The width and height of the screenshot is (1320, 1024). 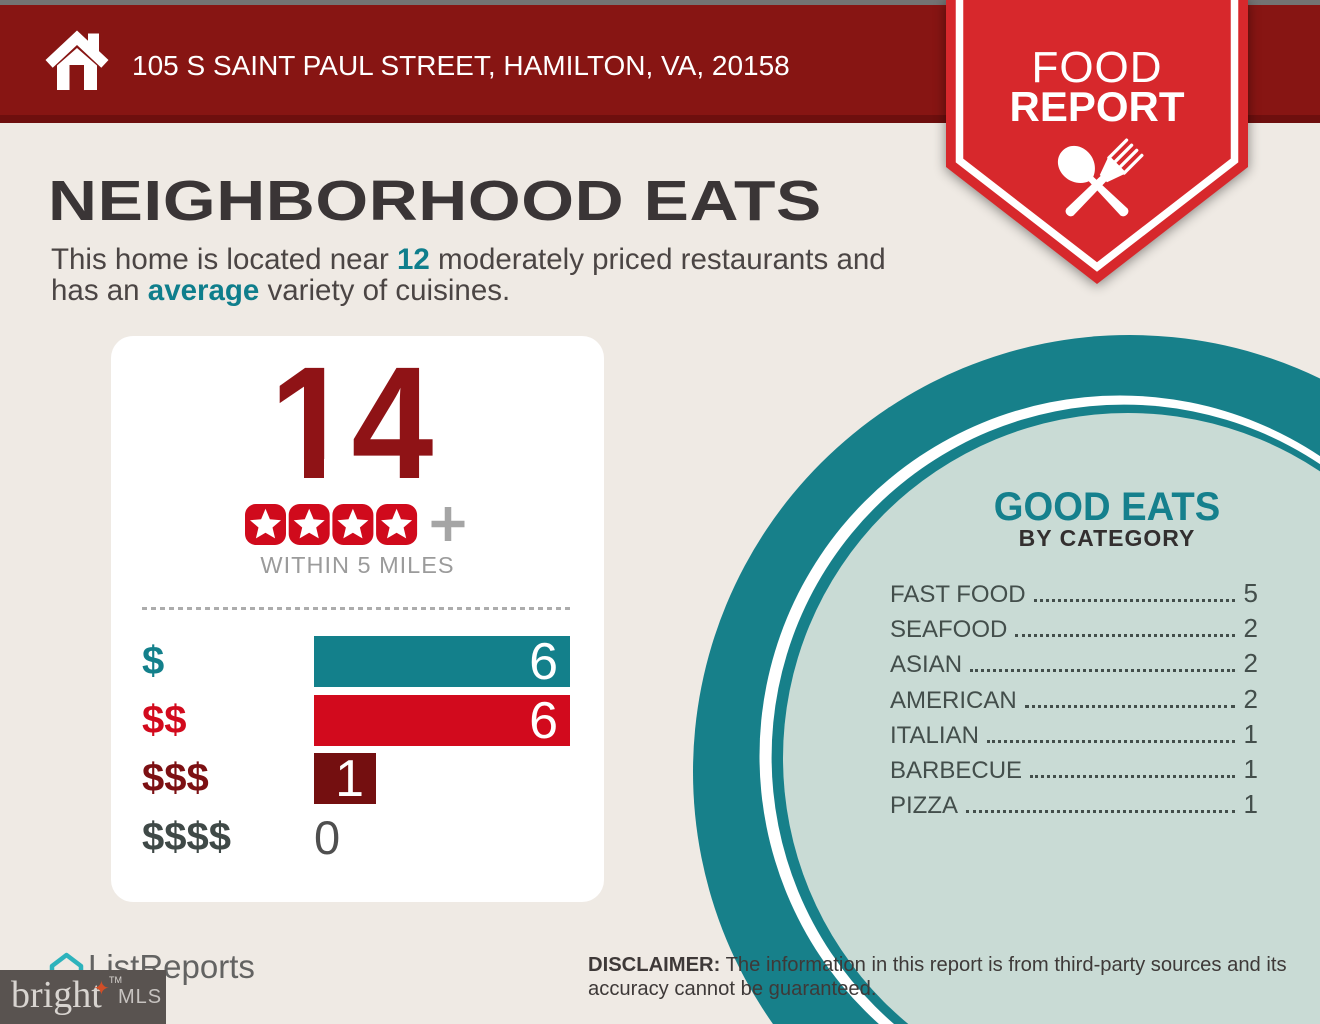 I want to click on svg-text: FOOD, so click(x=1096, y=67).